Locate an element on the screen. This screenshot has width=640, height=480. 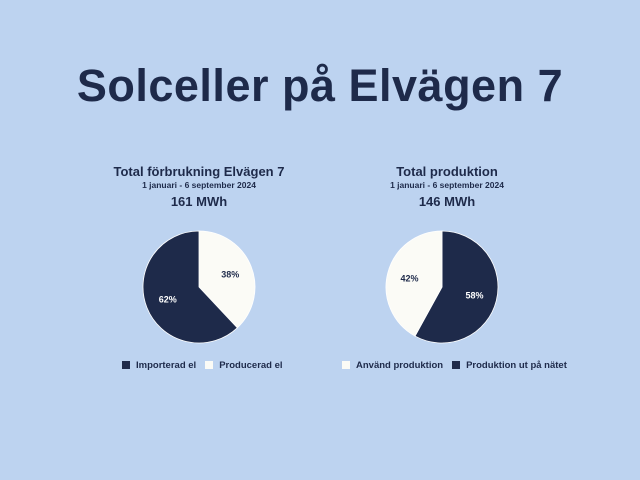
legend-label: Produktion ut på nätet is located at coordinates (516, 365).